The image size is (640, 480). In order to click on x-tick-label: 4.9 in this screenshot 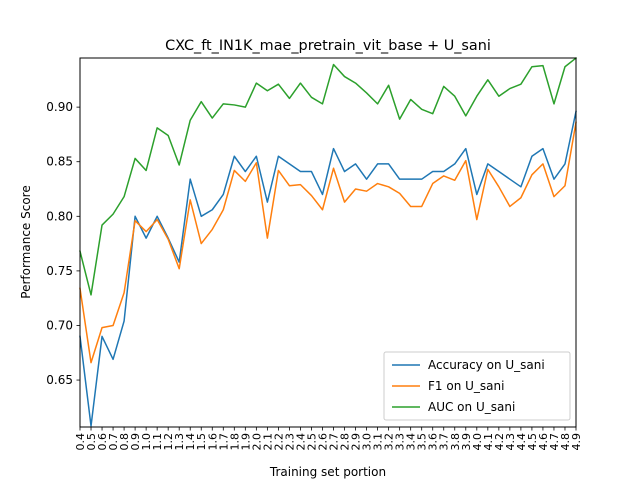, I will do `click(576, 442)`.